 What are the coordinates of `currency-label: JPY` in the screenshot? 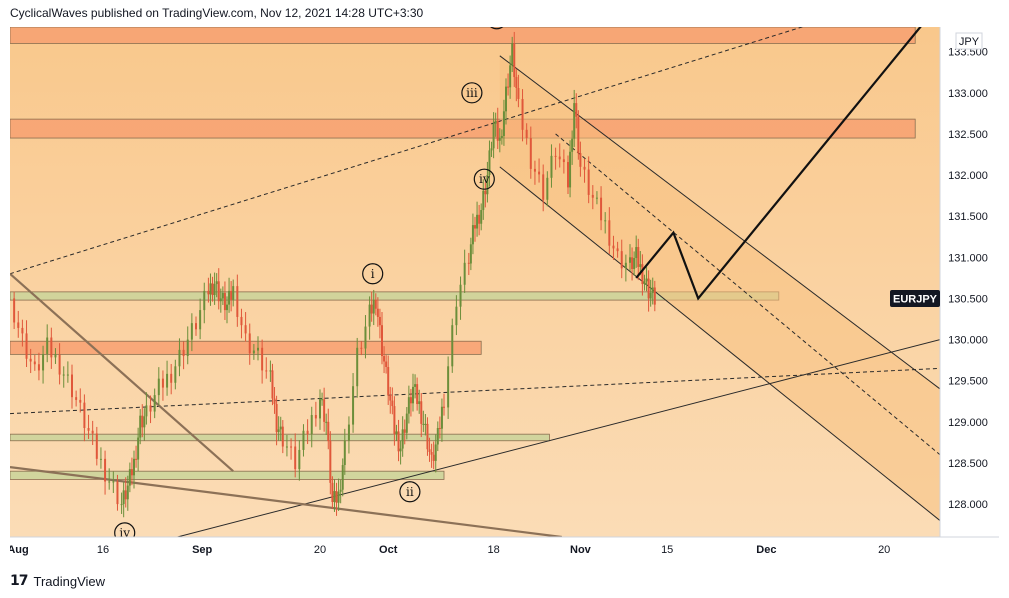 It's located at (969, 42).